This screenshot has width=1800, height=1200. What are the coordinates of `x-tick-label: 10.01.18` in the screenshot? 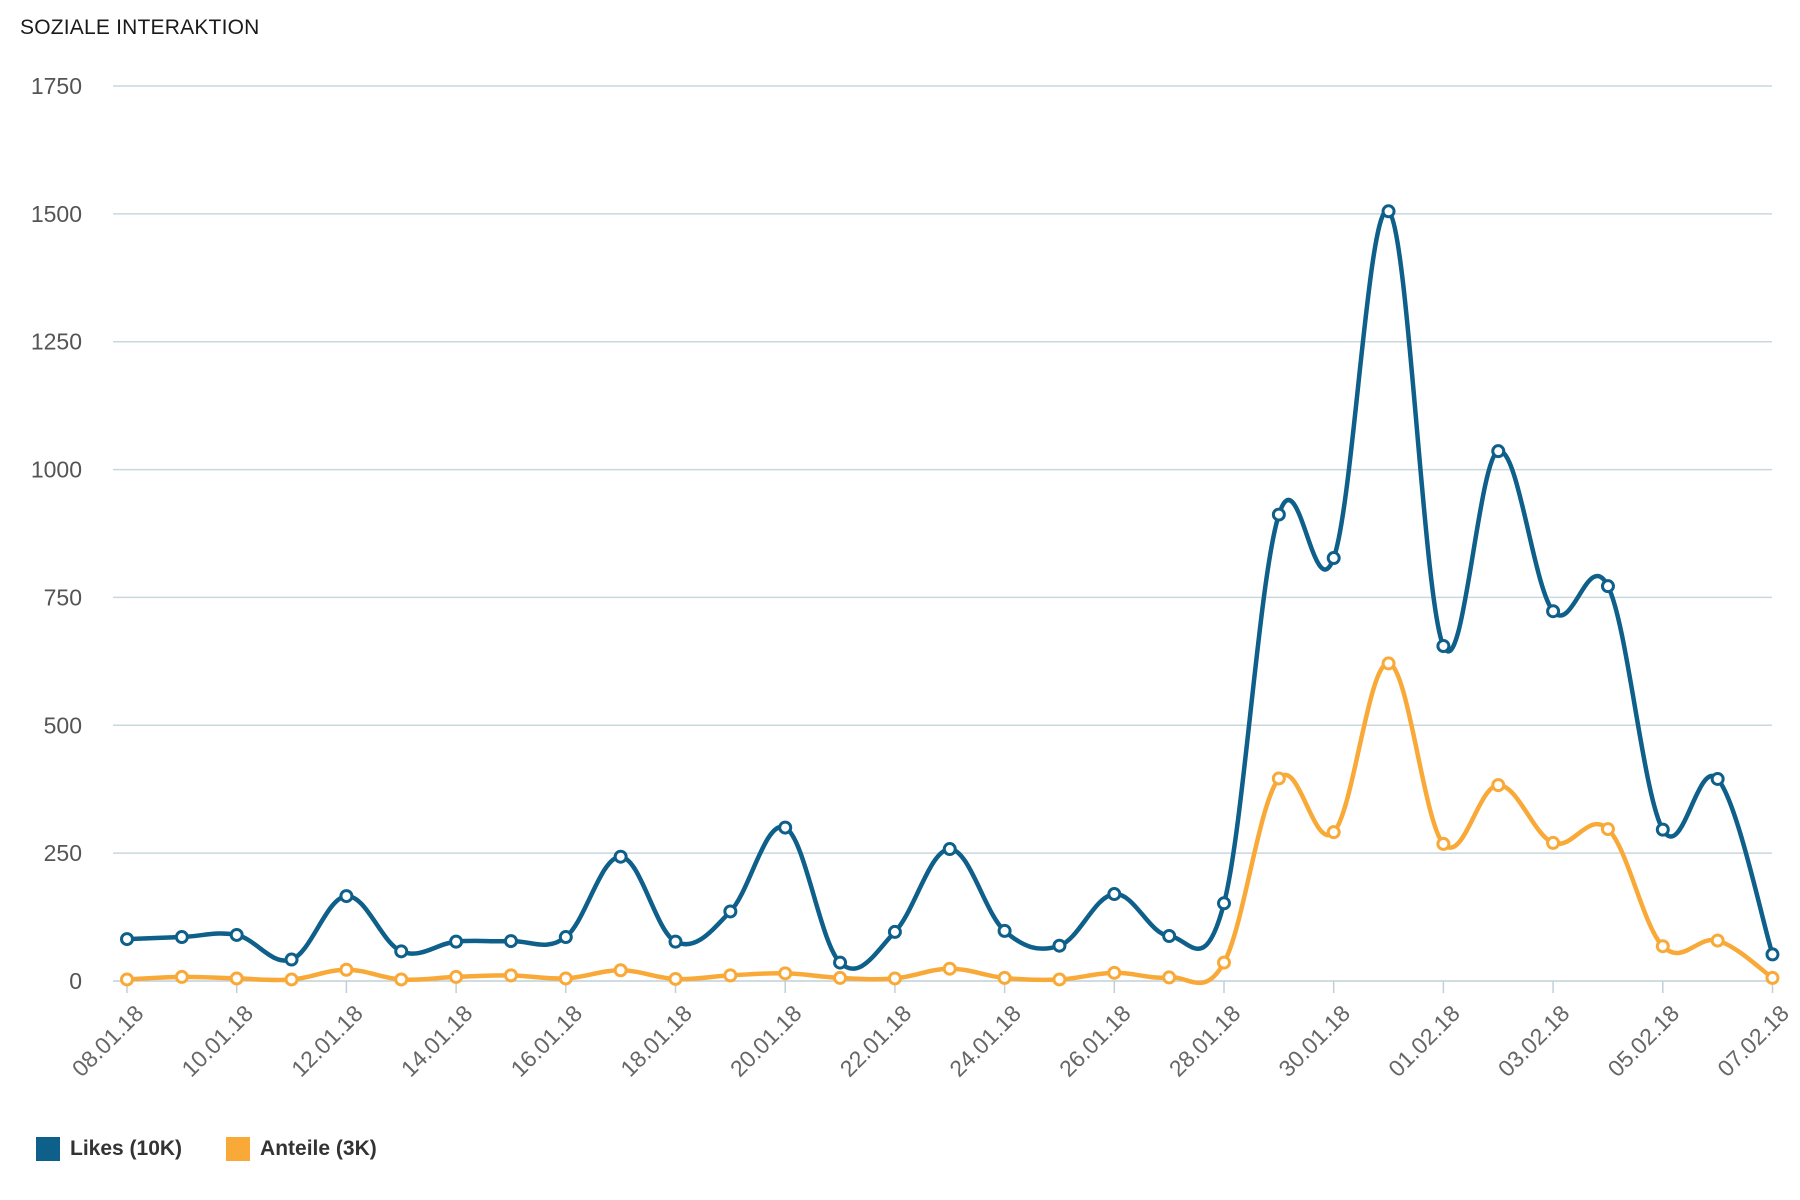 It's located at (217, 1041).